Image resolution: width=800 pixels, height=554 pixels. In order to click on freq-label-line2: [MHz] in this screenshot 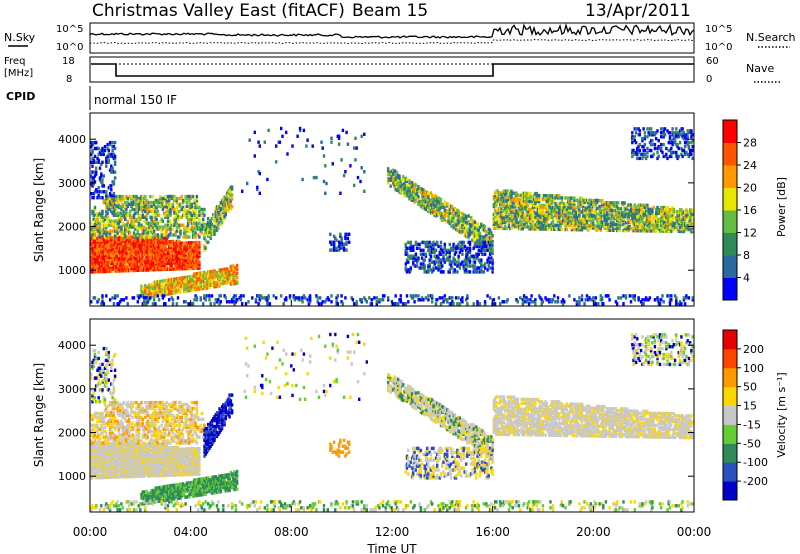, I will do `click(18, 73)`.